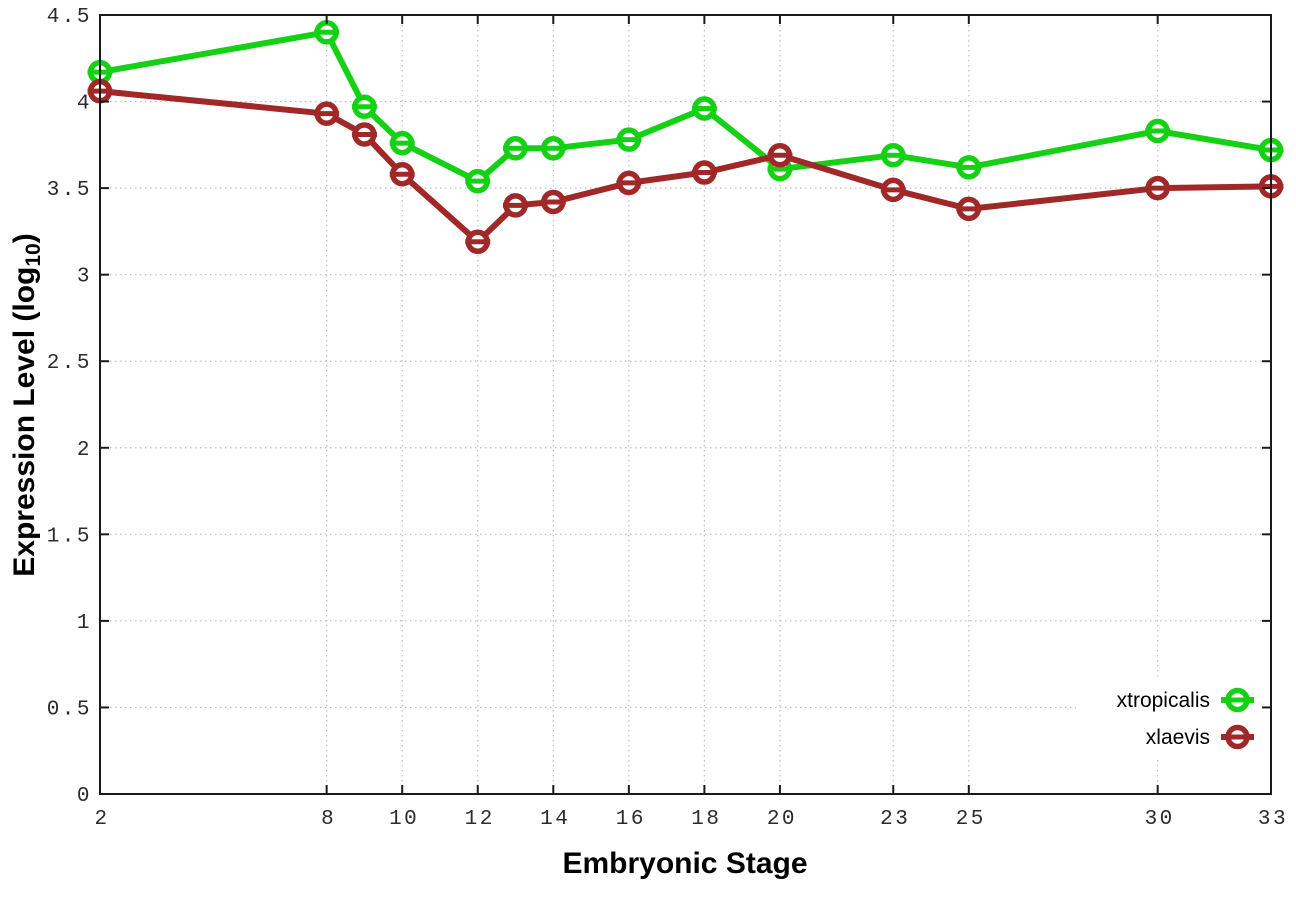  Describe the element at coordinates (69, 17) in the screenshot. I see `y-tick-label: 4.5` at that location.